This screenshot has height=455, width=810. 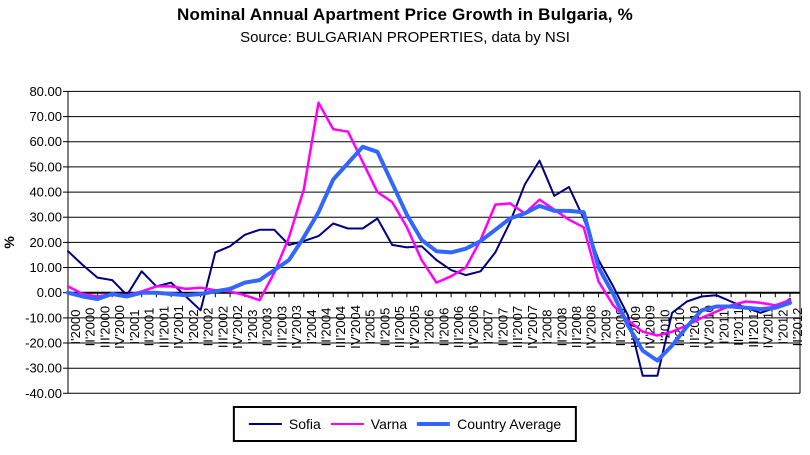 What do you see at coordinates (768, 327) in the screenshot?
I see `x-tick-label: IV'2011` at bounding box center [768, 327].